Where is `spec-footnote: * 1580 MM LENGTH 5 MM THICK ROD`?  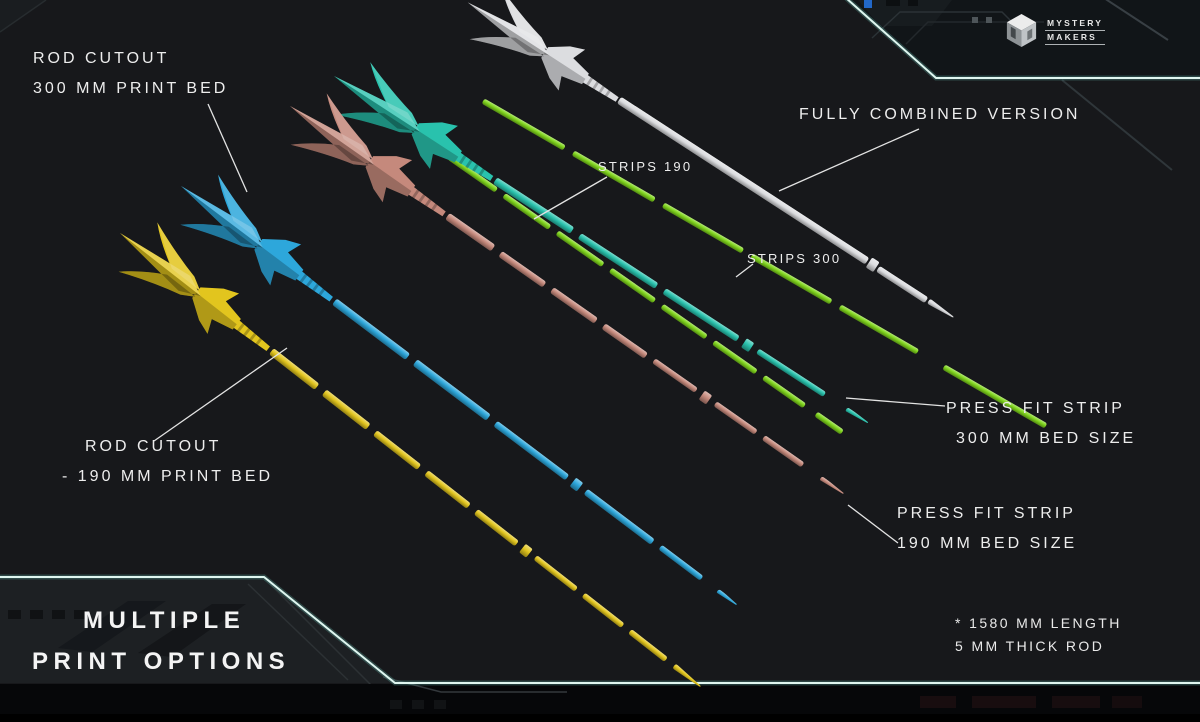
spec-footnote: * 1580 MM LENGTH 5 MM THICK ROD is located at coordinates (1038, 635).